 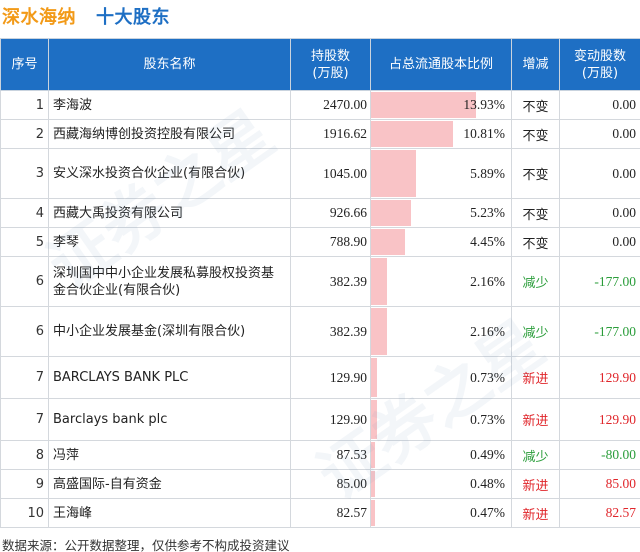 I want to click on ratio-label: 0.49%, so click(x=487, y=454).